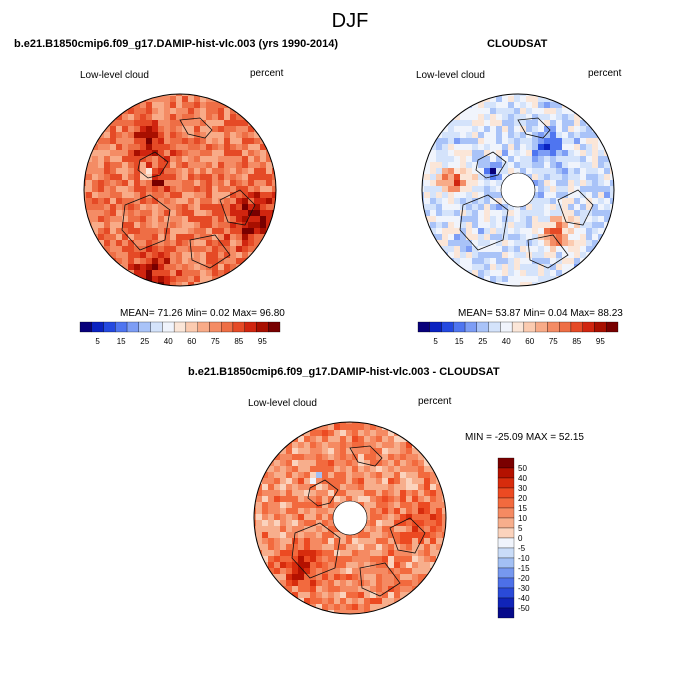 The image size is (700, 700). What do you see at coordinates (522, 548) in the screenshot?
I see `colorbar-tick-label: -5` at bounding box center [522, 548].